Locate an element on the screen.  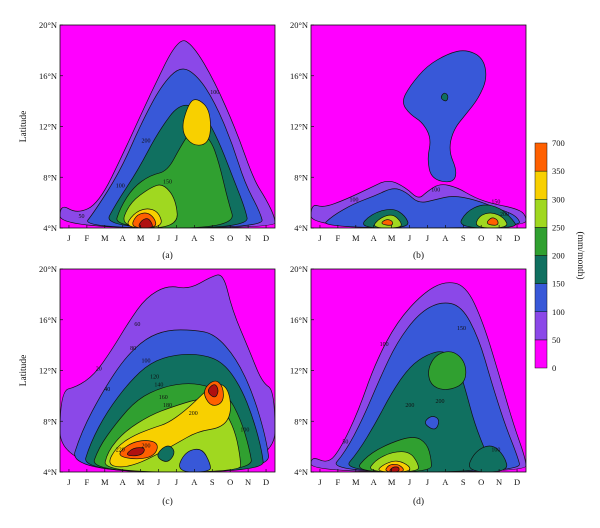
colorbar-tick-label: 700 is located at coordinates (558, 143).